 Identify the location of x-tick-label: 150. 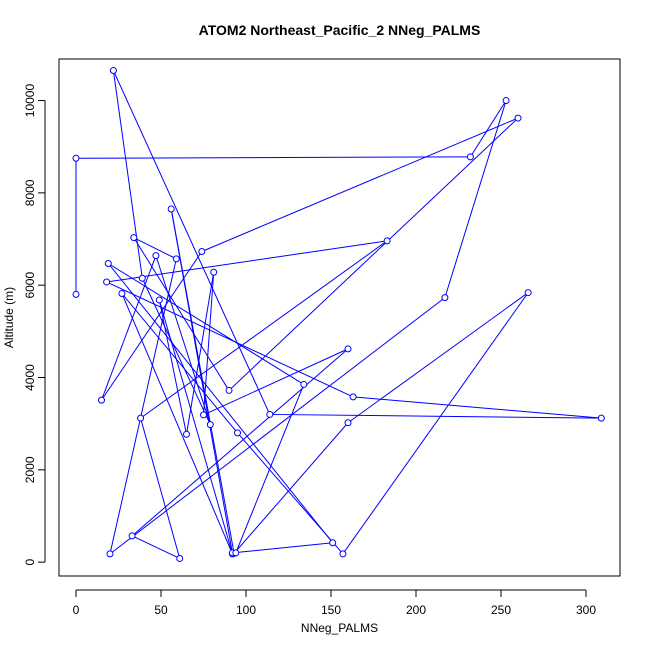
(331, 610).